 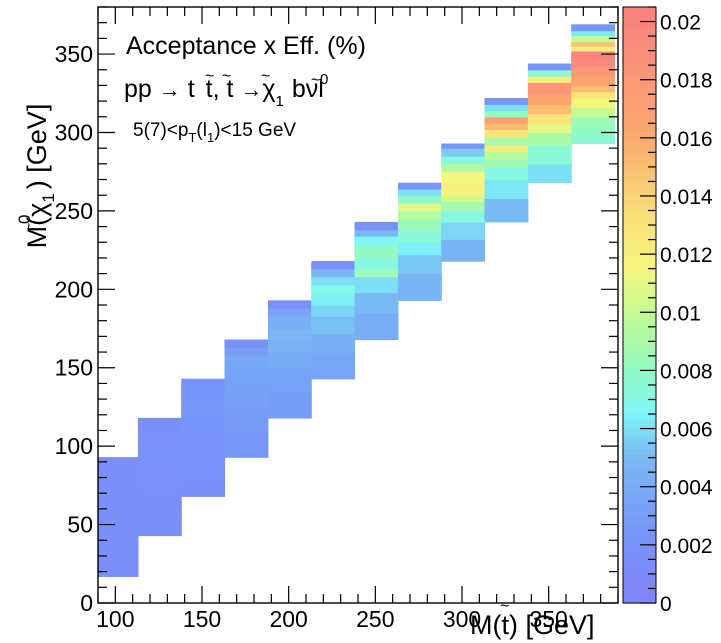 What do you see at coordinates (680, 313) in the screenshot?
I see `color-scale-tick-label: 0.01` at bounding box center [680, 313].